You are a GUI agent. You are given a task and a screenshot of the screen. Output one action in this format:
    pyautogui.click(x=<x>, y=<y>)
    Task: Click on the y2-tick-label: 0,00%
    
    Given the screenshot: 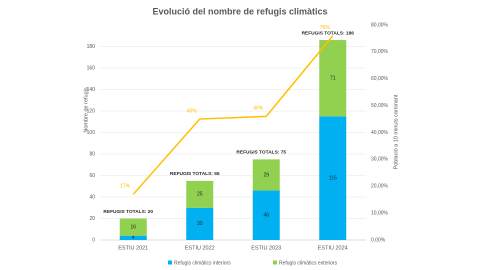 What is the action you would take?
    pyautogui.click(x=378, y=240)
    